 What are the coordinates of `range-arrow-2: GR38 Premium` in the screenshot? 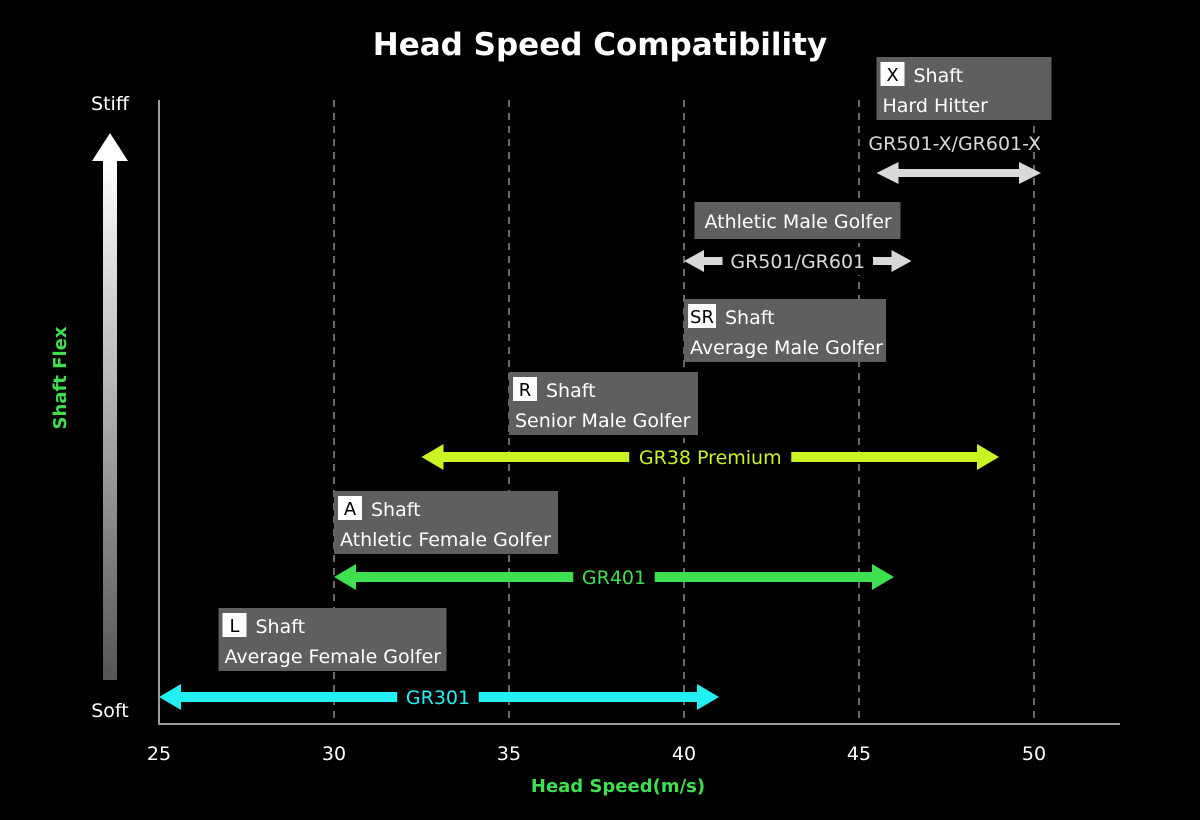 It's located at (710, 457).